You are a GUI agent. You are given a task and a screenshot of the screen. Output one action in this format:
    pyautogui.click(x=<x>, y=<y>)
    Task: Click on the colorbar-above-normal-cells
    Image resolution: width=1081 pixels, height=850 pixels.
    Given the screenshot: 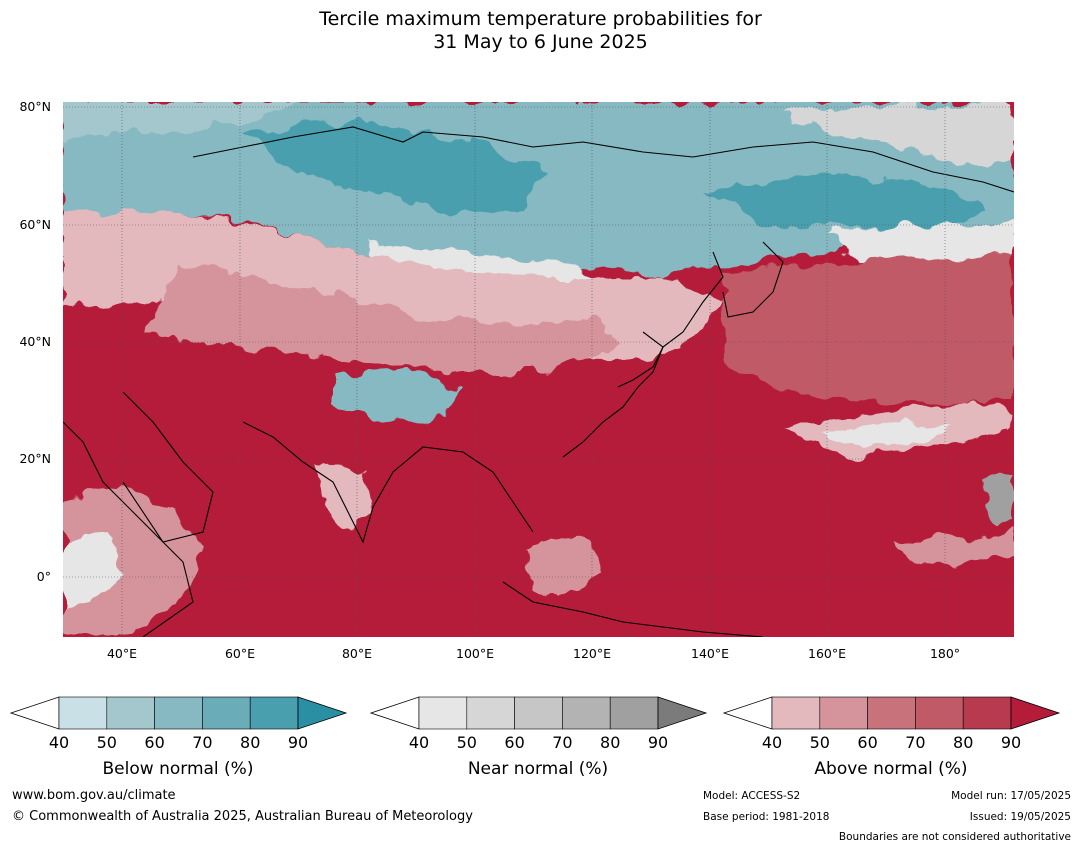 What is the action you would take?
    pyautogui.click(x=891, y=713)
    